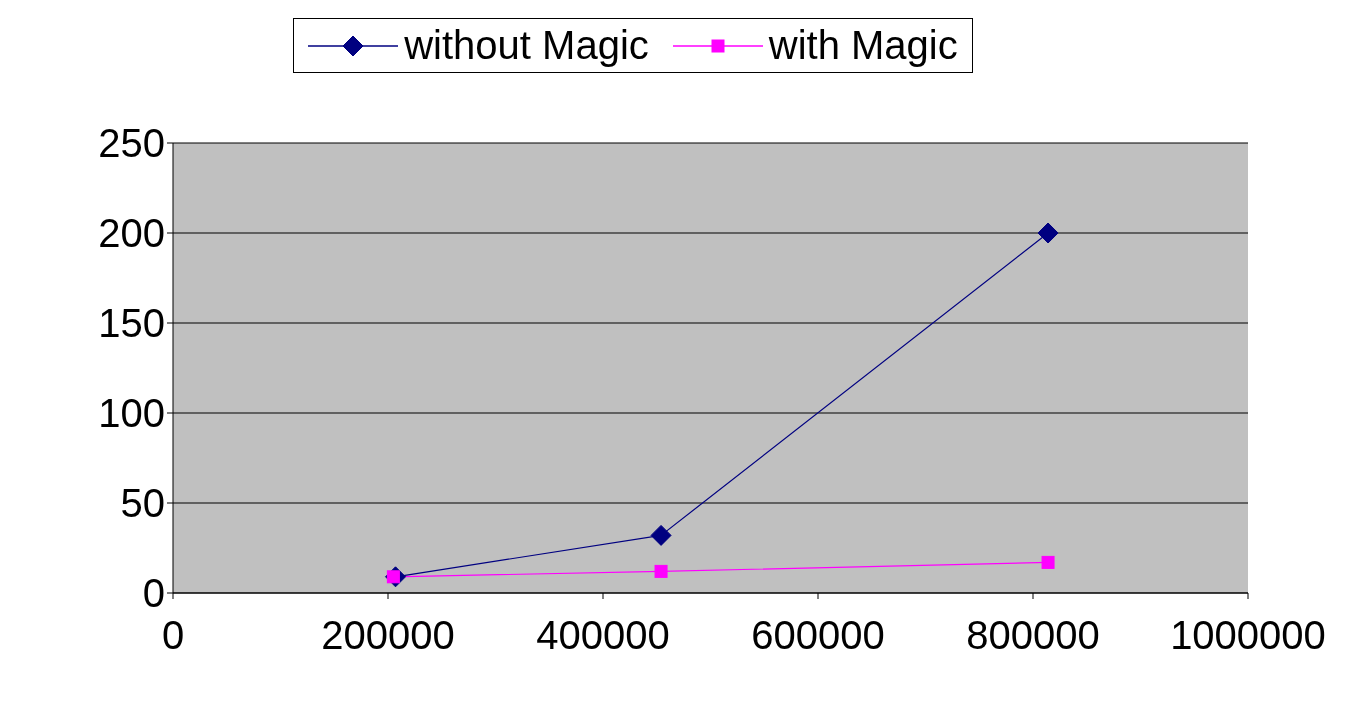 The image size is (1351, 711). Describe the element at coordinates (131, 413) in the screenshot. I see `y-tick-label: 100` at that location.